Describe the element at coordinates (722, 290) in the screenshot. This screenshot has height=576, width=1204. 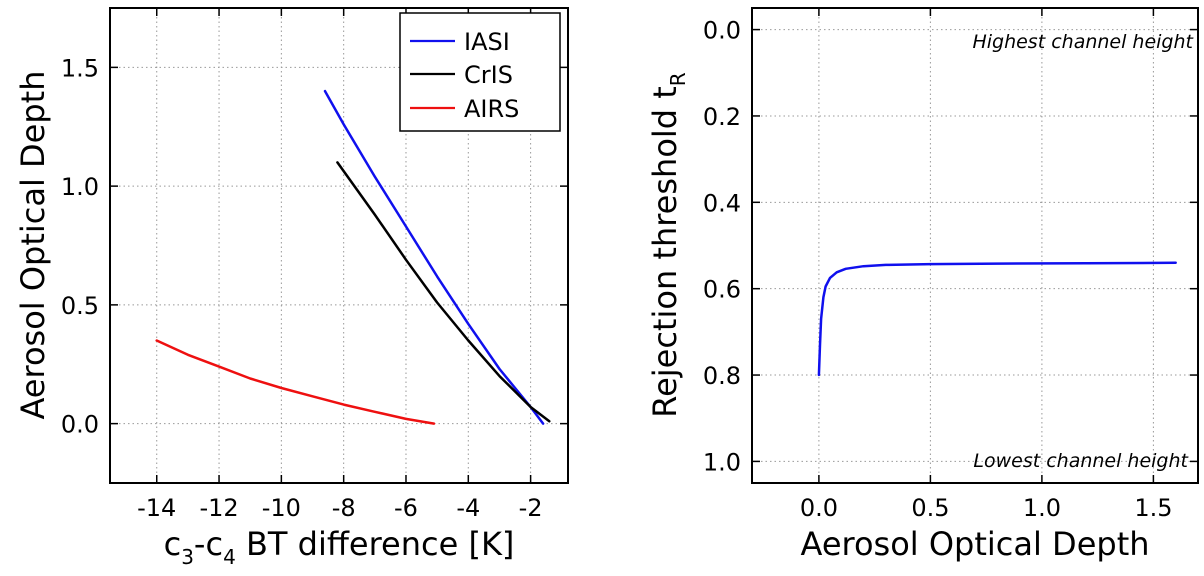
I see `y-tick-label: 0.6` at that location.